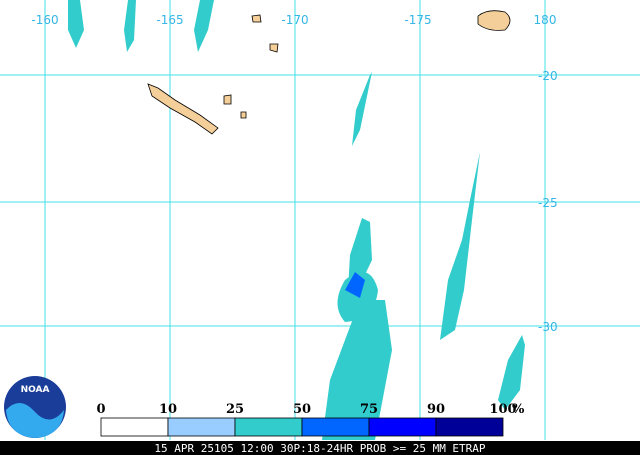  Describe the element at coordinates (502, 409) in the screenshot. I see `legend-tick: 100` at that location.